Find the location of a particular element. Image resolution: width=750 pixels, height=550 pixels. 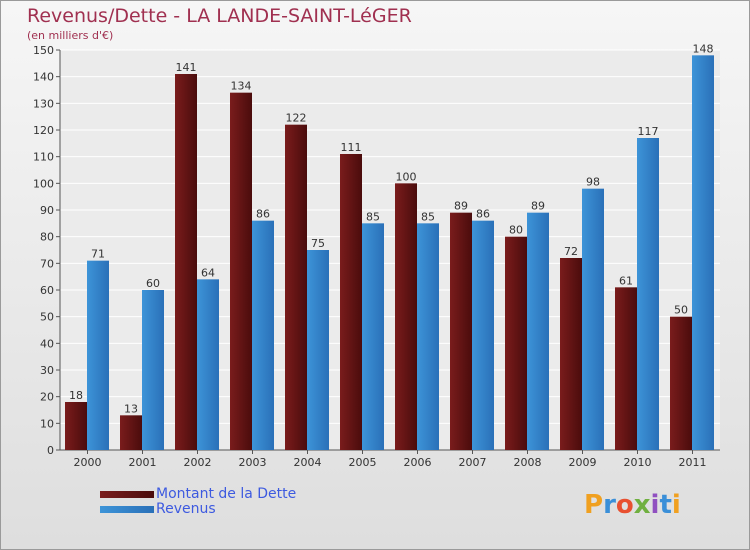

x-tick-label: 2001 is located at coordinates (143, 462).